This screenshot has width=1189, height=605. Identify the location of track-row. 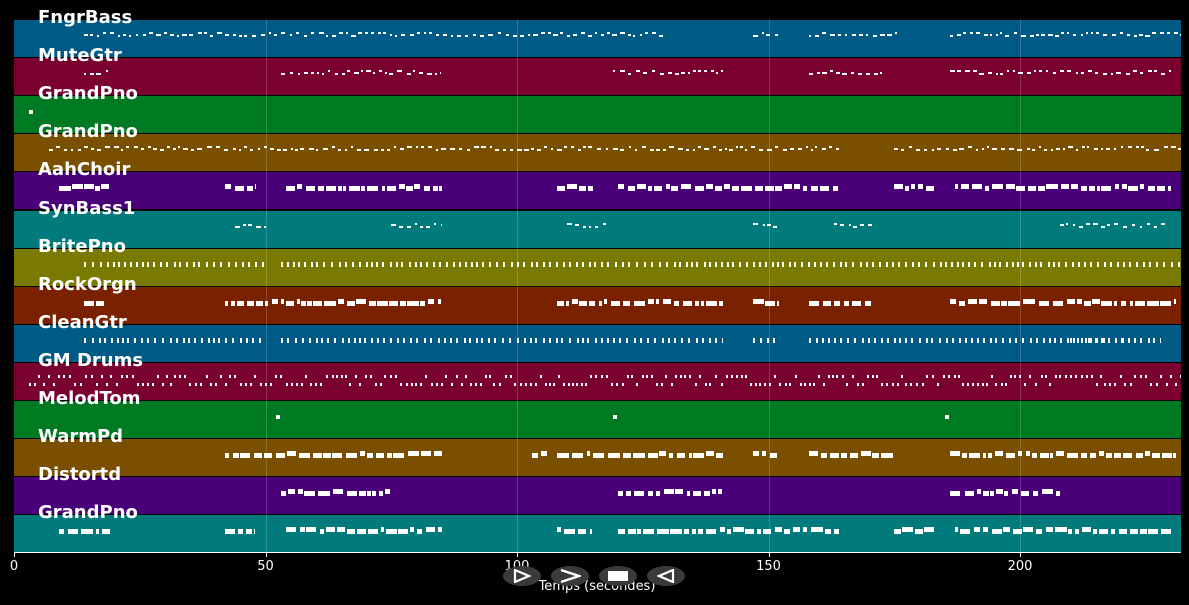
(597, 153).